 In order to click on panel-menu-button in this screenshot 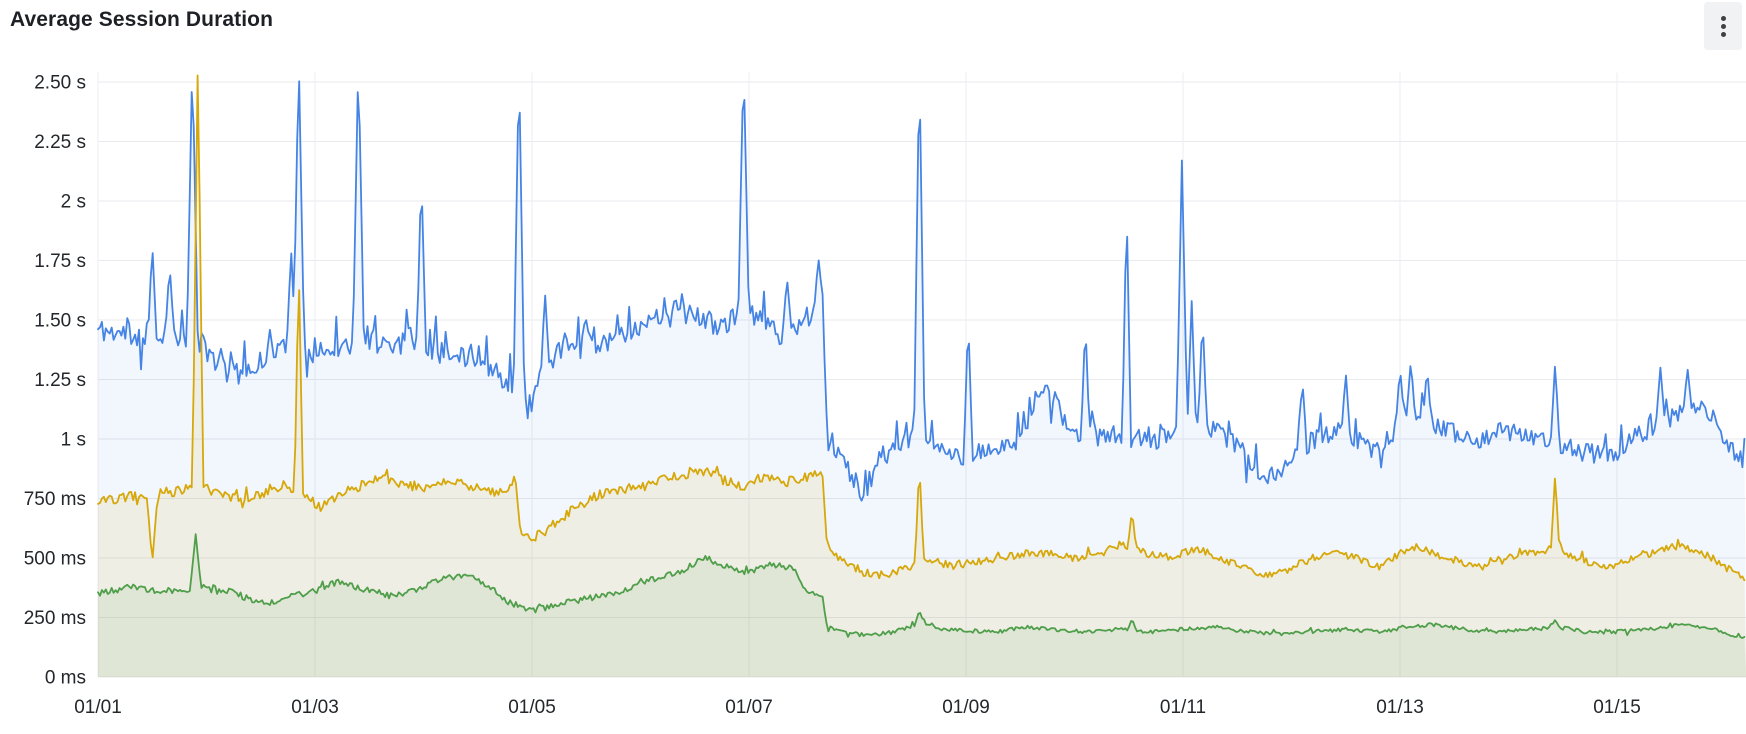, I will do `click(1723, 26)`.